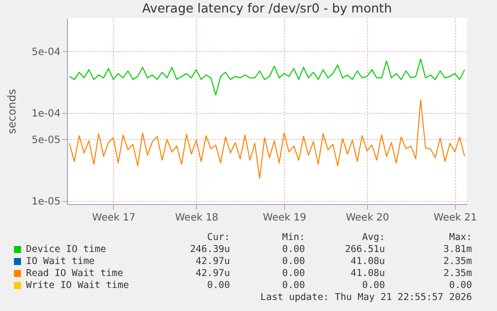  What do you see at coordinates (46, 114) in the screenshot?
I see `y-tick-label: 1e-04` at bounding box center [46, 114].